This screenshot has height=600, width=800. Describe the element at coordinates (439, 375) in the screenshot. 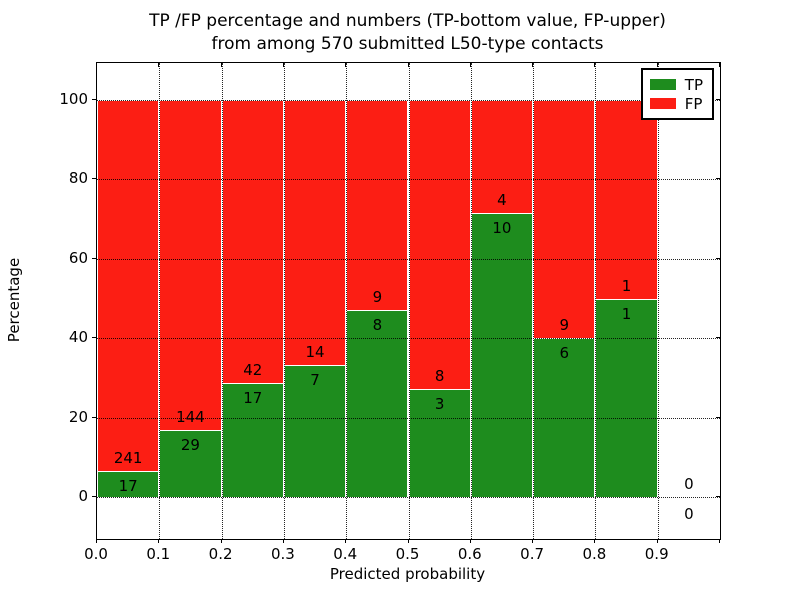

I see `fp-count-label: 8` at that location.